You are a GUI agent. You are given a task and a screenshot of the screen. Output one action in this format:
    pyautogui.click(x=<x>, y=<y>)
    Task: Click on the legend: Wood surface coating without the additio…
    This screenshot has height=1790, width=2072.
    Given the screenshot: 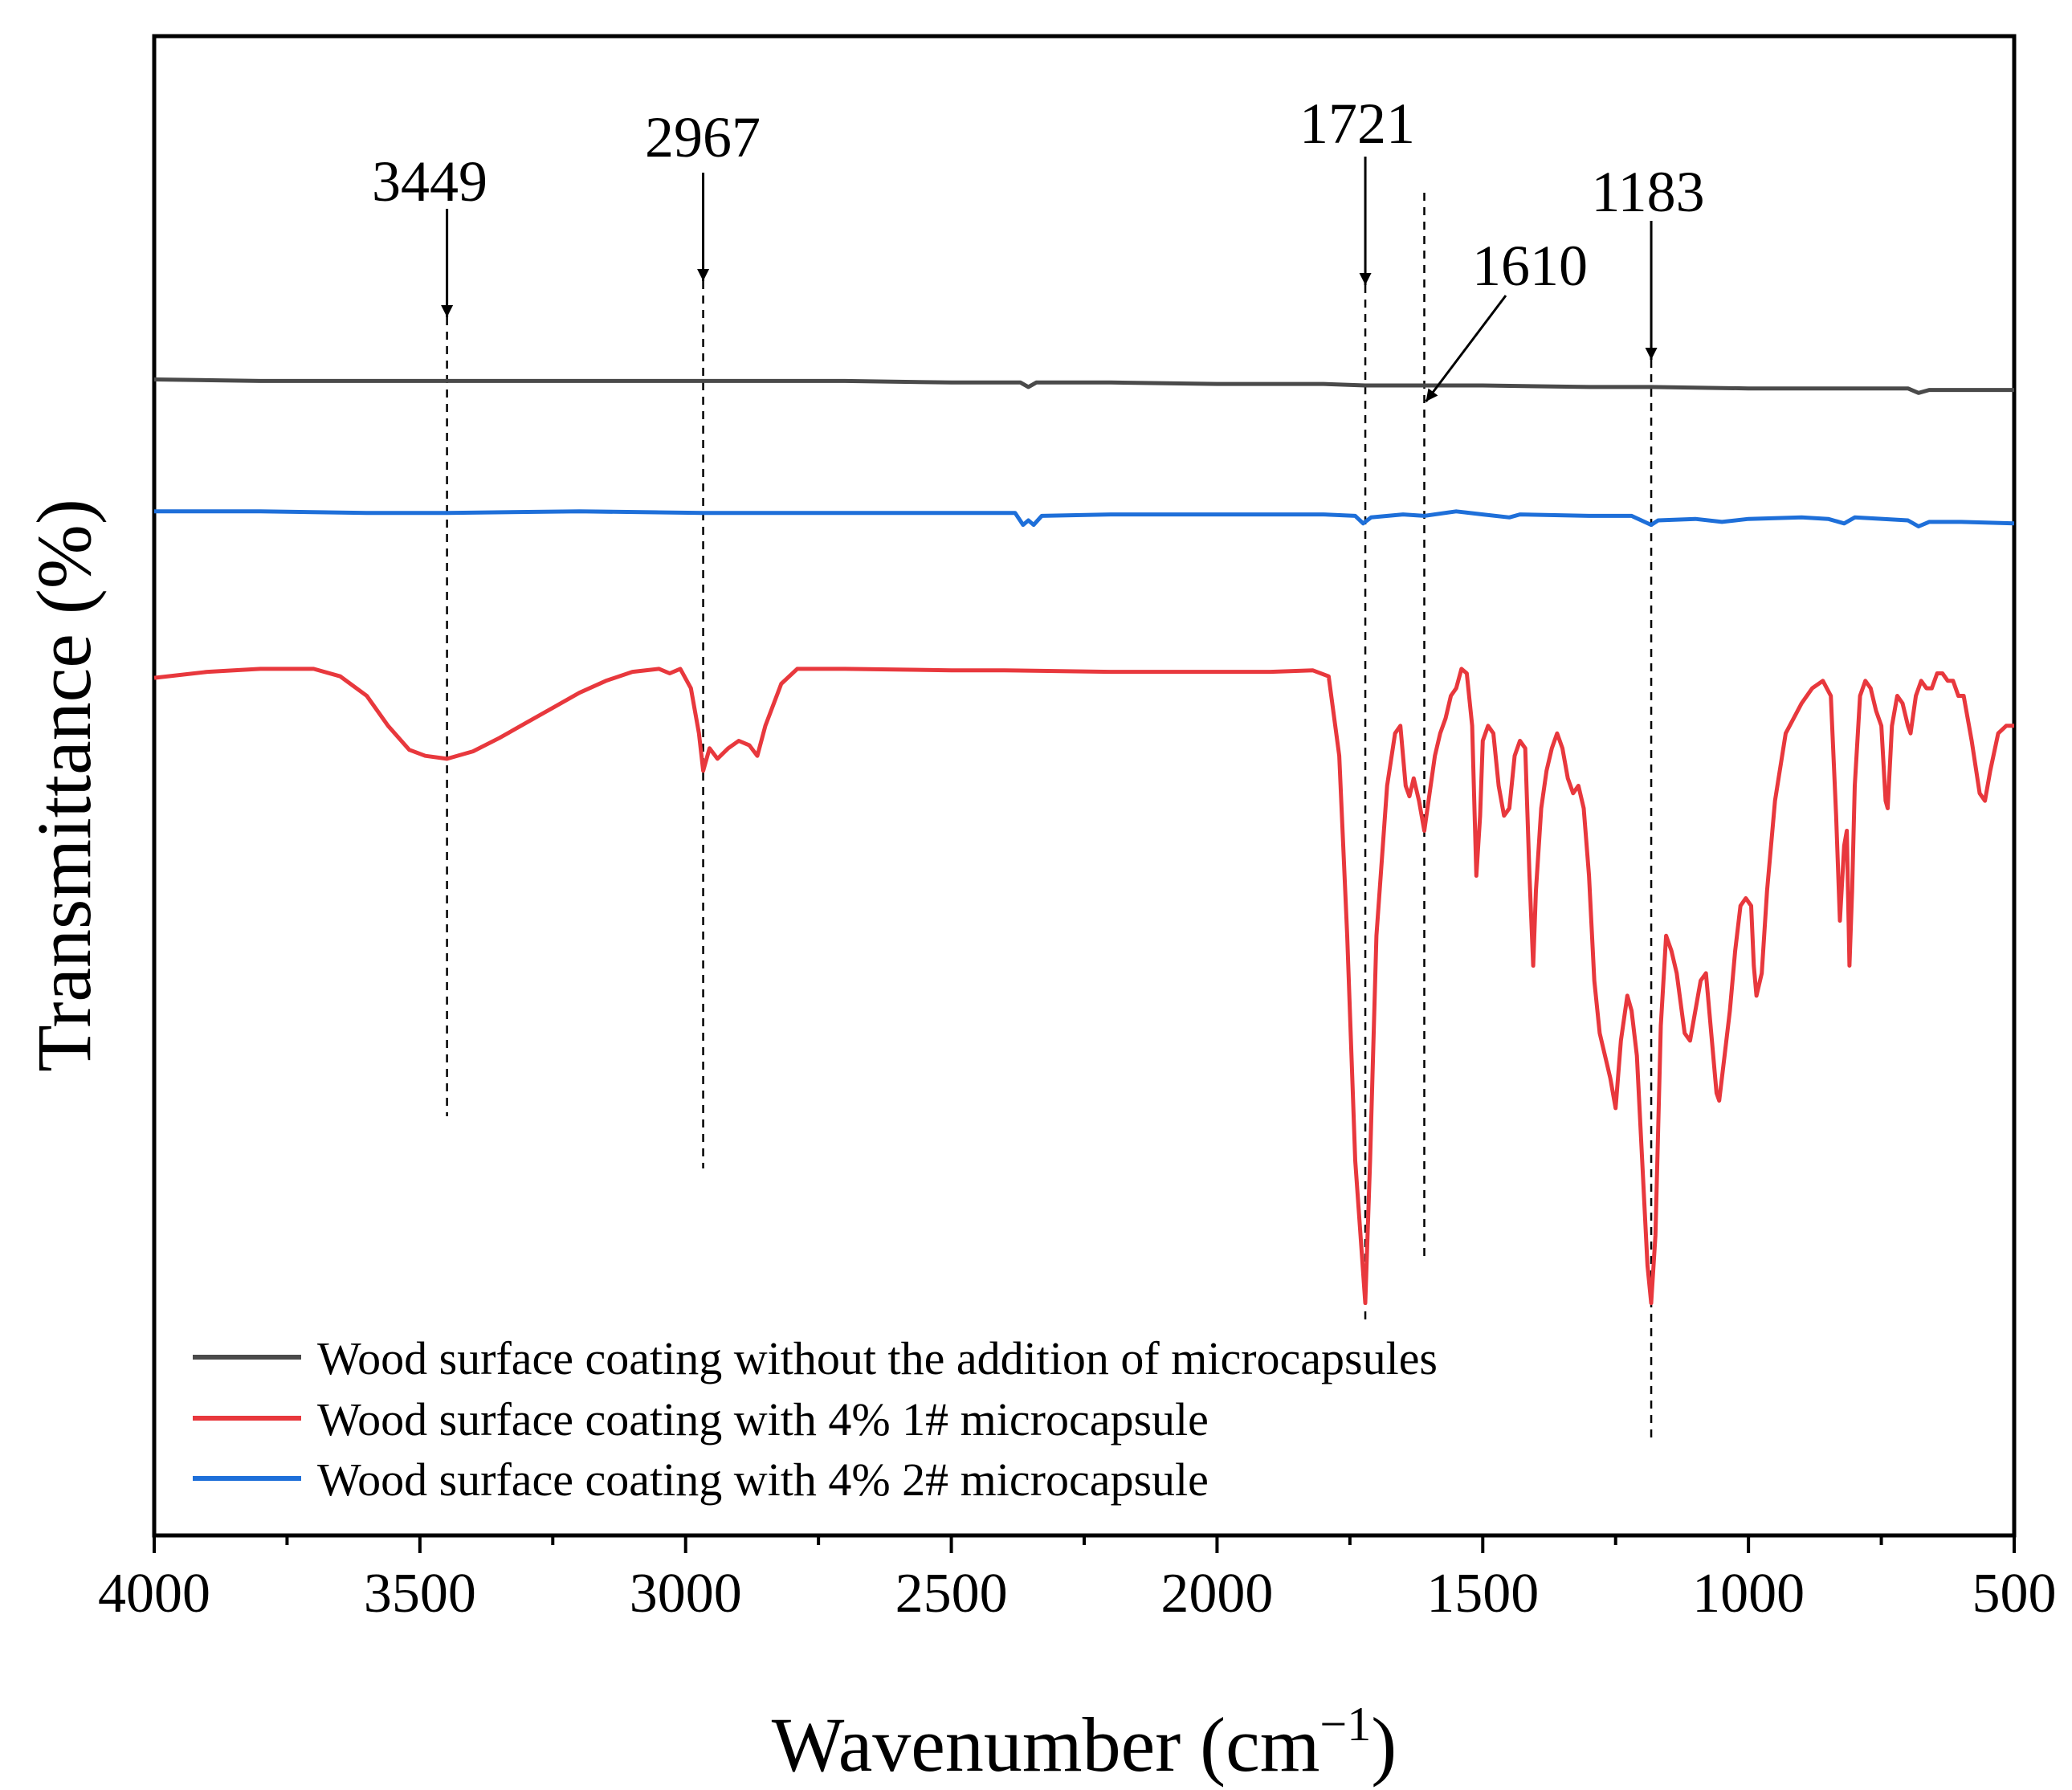 What is the action you would take?
    pyautogui.click(x=815, y=1419)
    